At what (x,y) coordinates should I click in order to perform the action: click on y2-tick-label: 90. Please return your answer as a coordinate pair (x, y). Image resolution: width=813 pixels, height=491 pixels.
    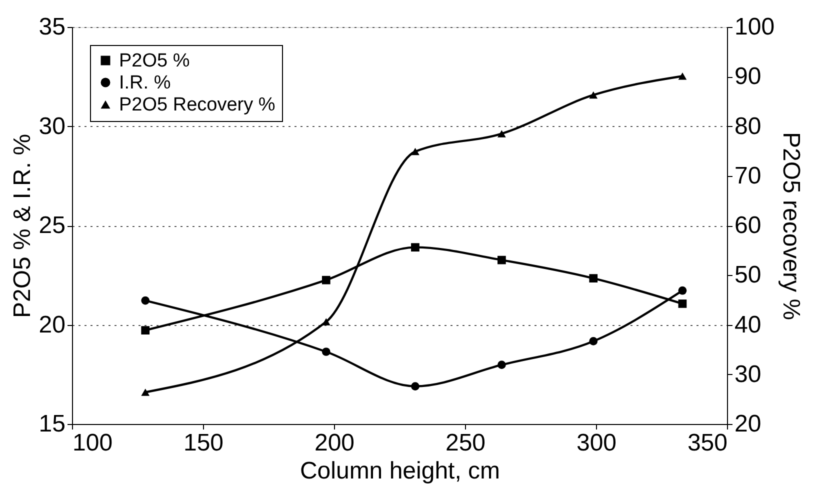
    Looking at the image, I should click on (748, 76).